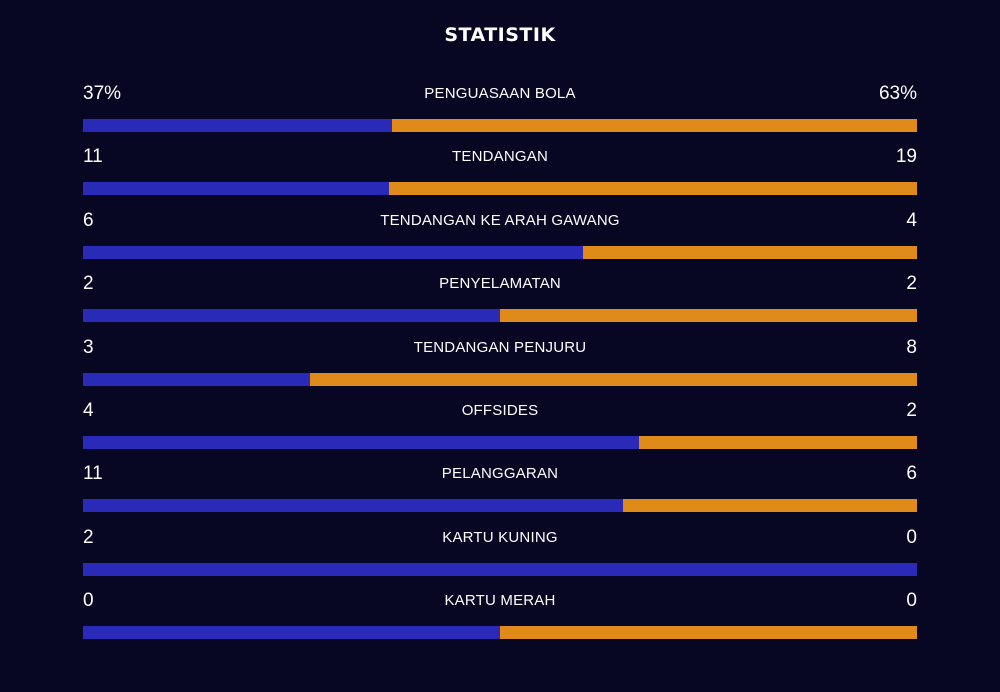  I want to click on stat-label: KARTU KUNING, so click(500, 537).